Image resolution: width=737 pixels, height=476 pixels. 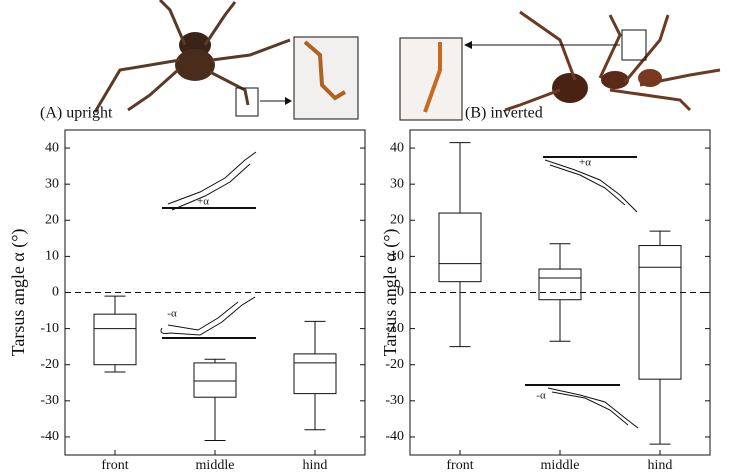 I want to click on panel-title: (B) inverted, so click(x=504, y=113).